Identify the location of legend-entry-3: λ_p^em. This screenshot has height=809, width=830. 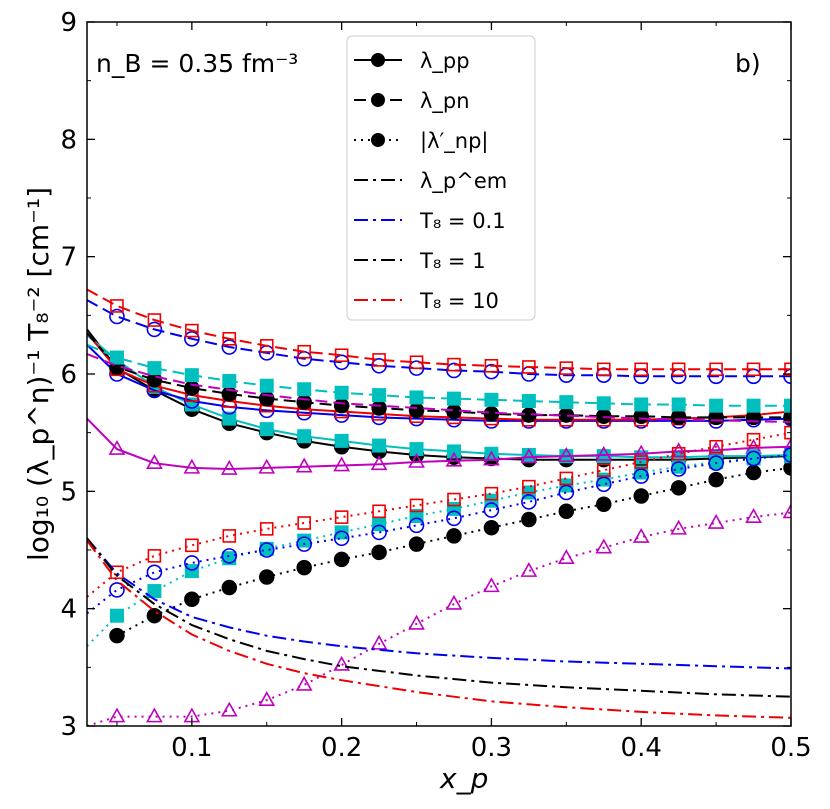
(430, 181).